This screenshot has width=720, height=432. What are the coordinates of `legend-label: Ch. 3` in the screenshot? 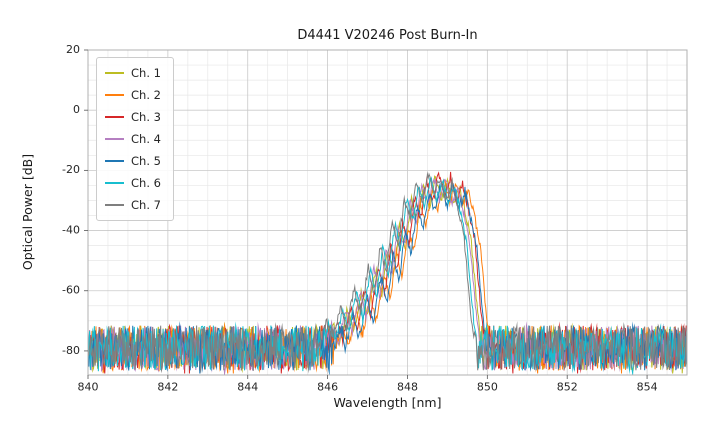 It's located at (146, 117).